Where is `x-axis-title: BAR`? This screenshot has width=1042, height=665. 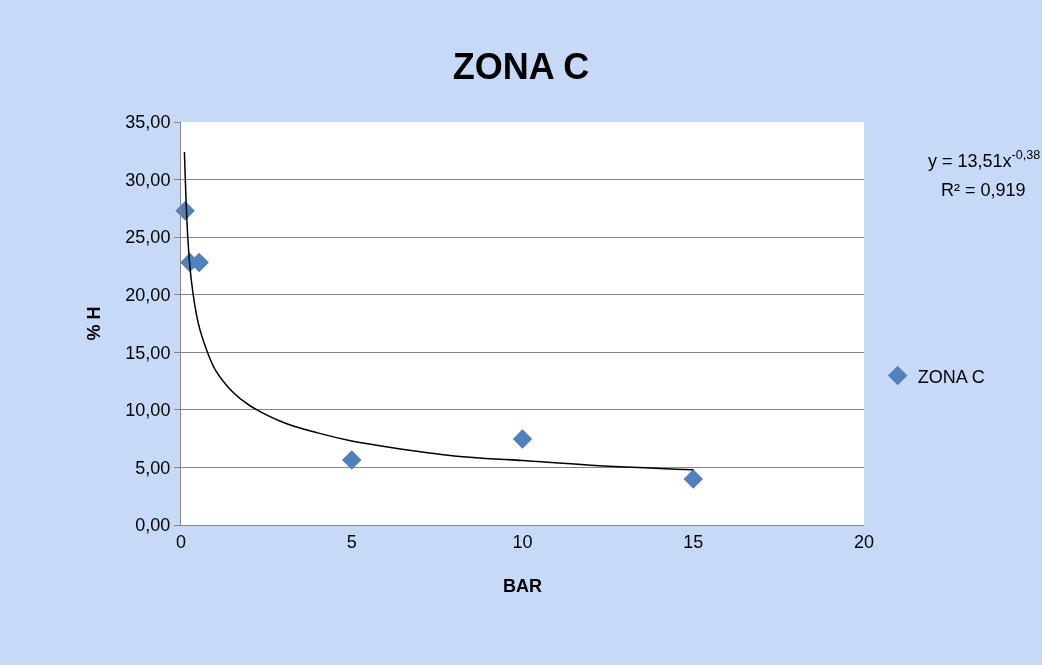
x-axis-title: BAR is located at coordinates (522, 585).